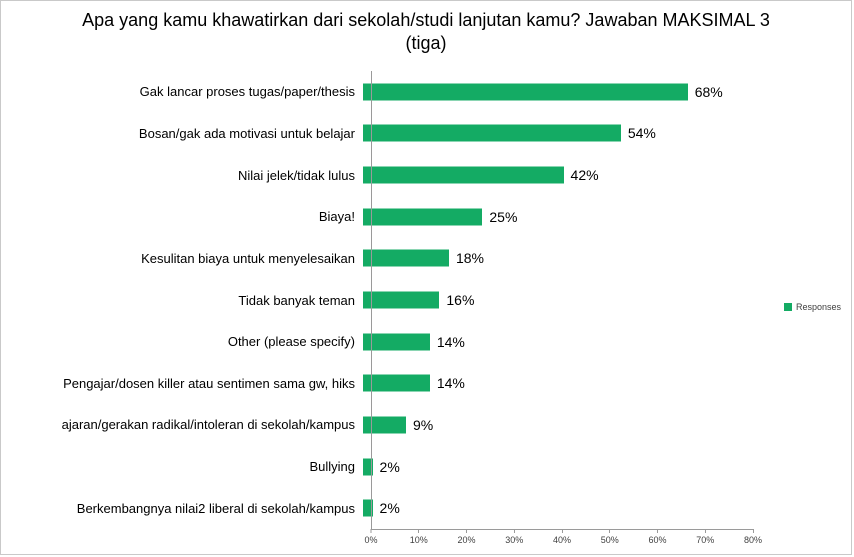 This screenshot has width=854, height=557. Describe the element at coordinates (296, 300) in the screenshot. I see `category-label: Tidak banyak teman` at that location.